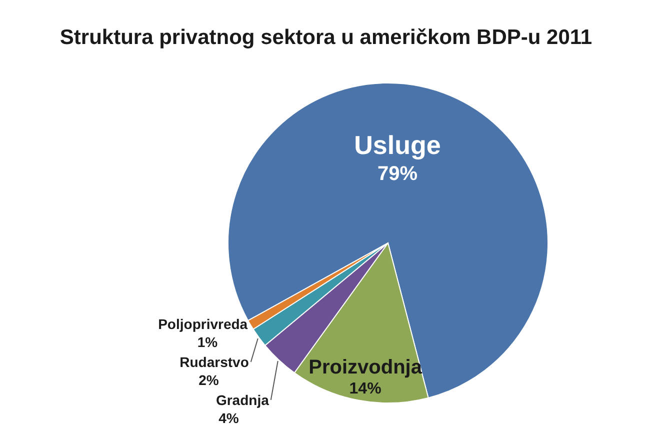 The image size is (652, 440). I want to click on data-label: 1%, so click(207, 342).